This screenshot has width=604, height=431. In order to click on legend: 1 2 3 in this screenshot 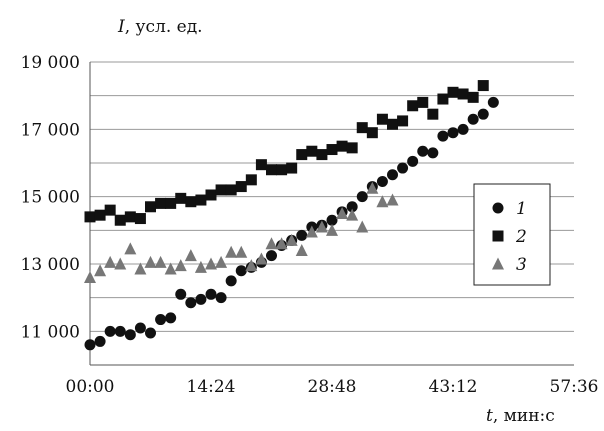, I will do `click(512, 234)`.